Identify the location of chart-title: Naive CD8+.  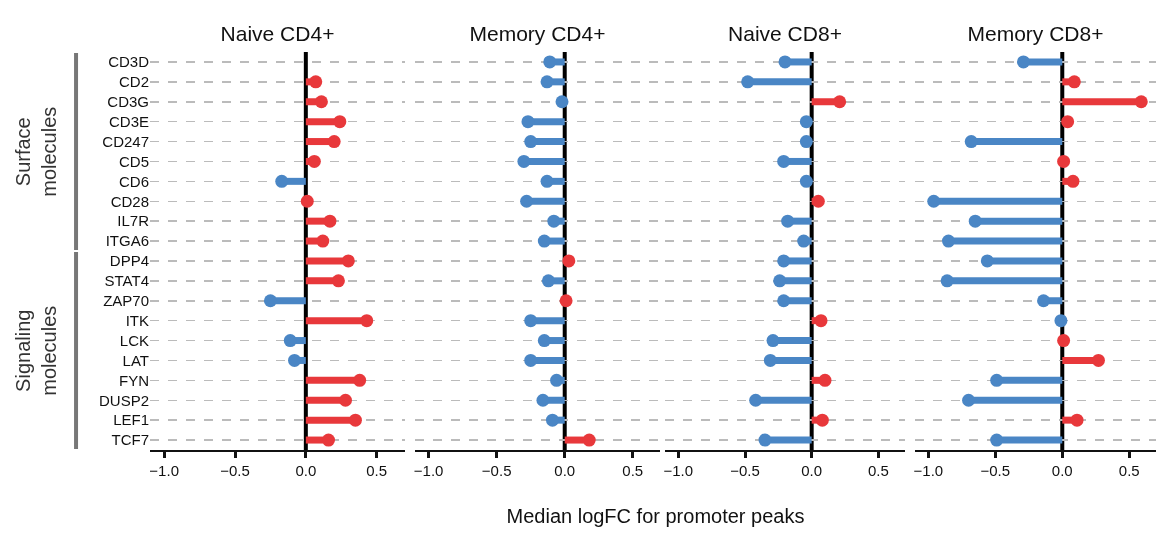
(785, 34).